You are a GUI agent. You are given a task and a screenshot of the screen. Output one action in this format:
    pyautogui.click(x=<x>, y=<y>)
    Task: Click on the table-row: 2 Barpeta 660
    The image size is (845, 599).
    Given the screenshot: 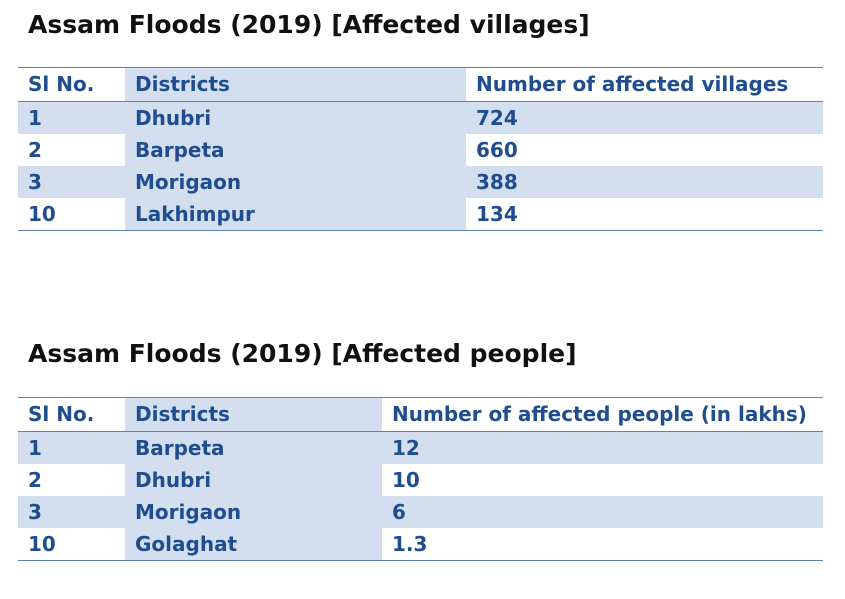 What is the action you would take?
    pyautogui.click(x=420, y=150)
    